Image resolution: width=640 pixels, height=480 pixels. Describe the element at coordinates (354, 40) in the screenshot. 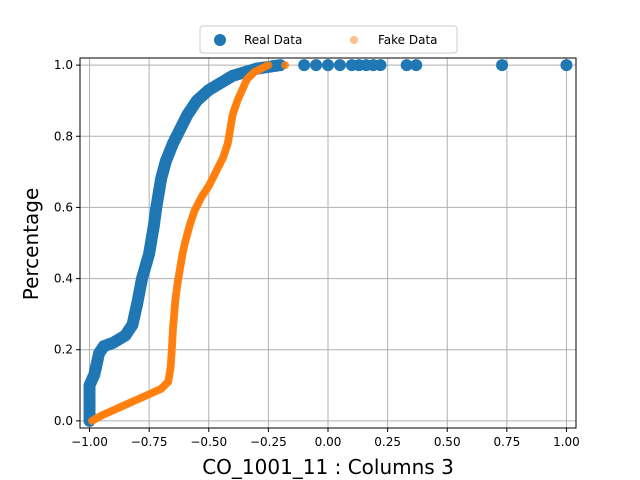

I see `legend-marker-fake-data` at that location.